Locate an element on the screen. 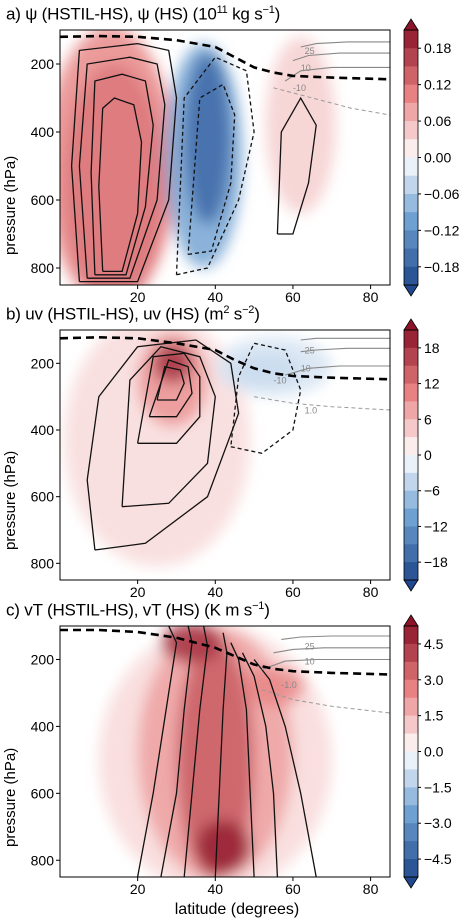 The height and width of the screenshot is (924, 474). x-axis-label: latitude (degrees) is located at coordinates (237, 909).